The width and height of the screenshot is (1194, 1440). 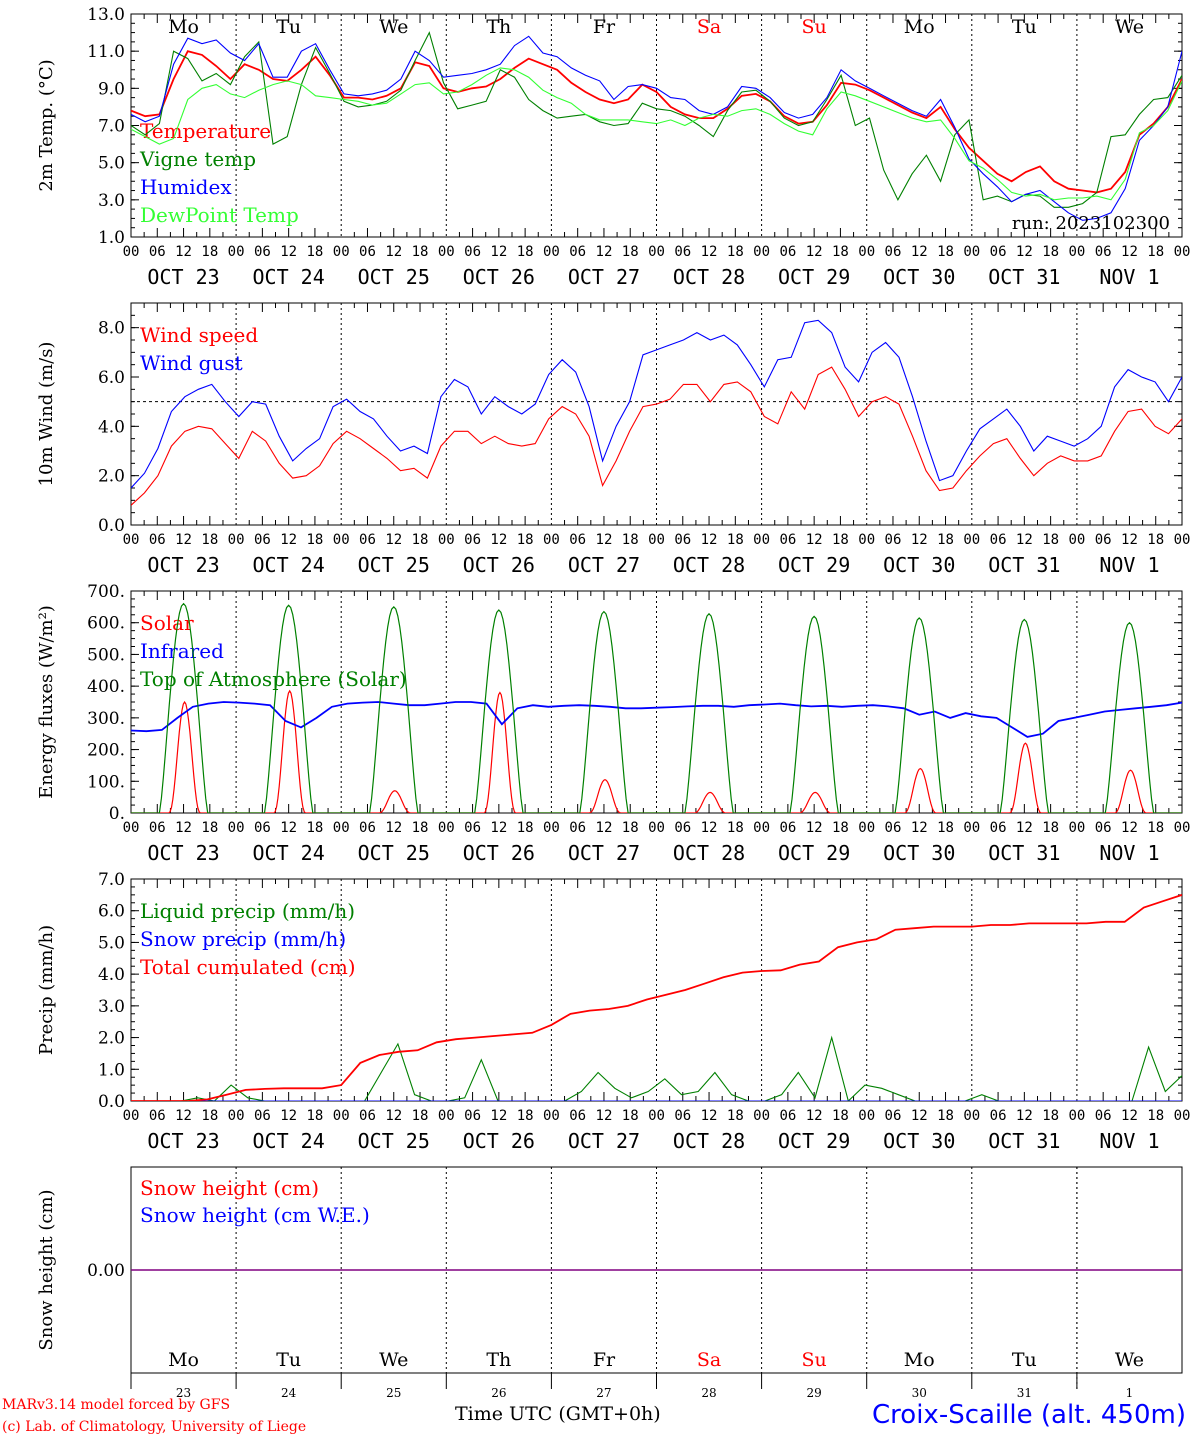 What do you see at coordinates (814, 1393) in the screenshot?
I see `day-number-label: 29` at bounding box center [814, 1393].